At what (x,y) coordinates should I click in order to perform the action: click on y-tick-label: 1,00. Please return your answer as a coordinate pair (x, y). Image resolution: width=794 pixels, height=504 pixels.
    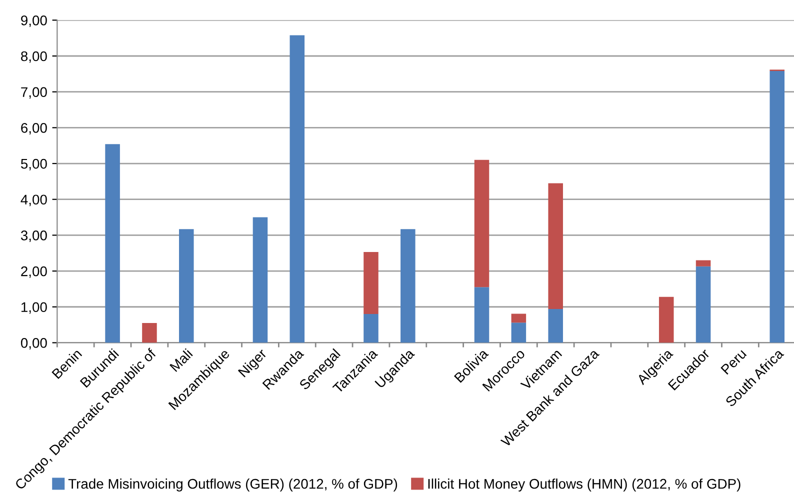
    Looking at the image, I should click on (34, 308).